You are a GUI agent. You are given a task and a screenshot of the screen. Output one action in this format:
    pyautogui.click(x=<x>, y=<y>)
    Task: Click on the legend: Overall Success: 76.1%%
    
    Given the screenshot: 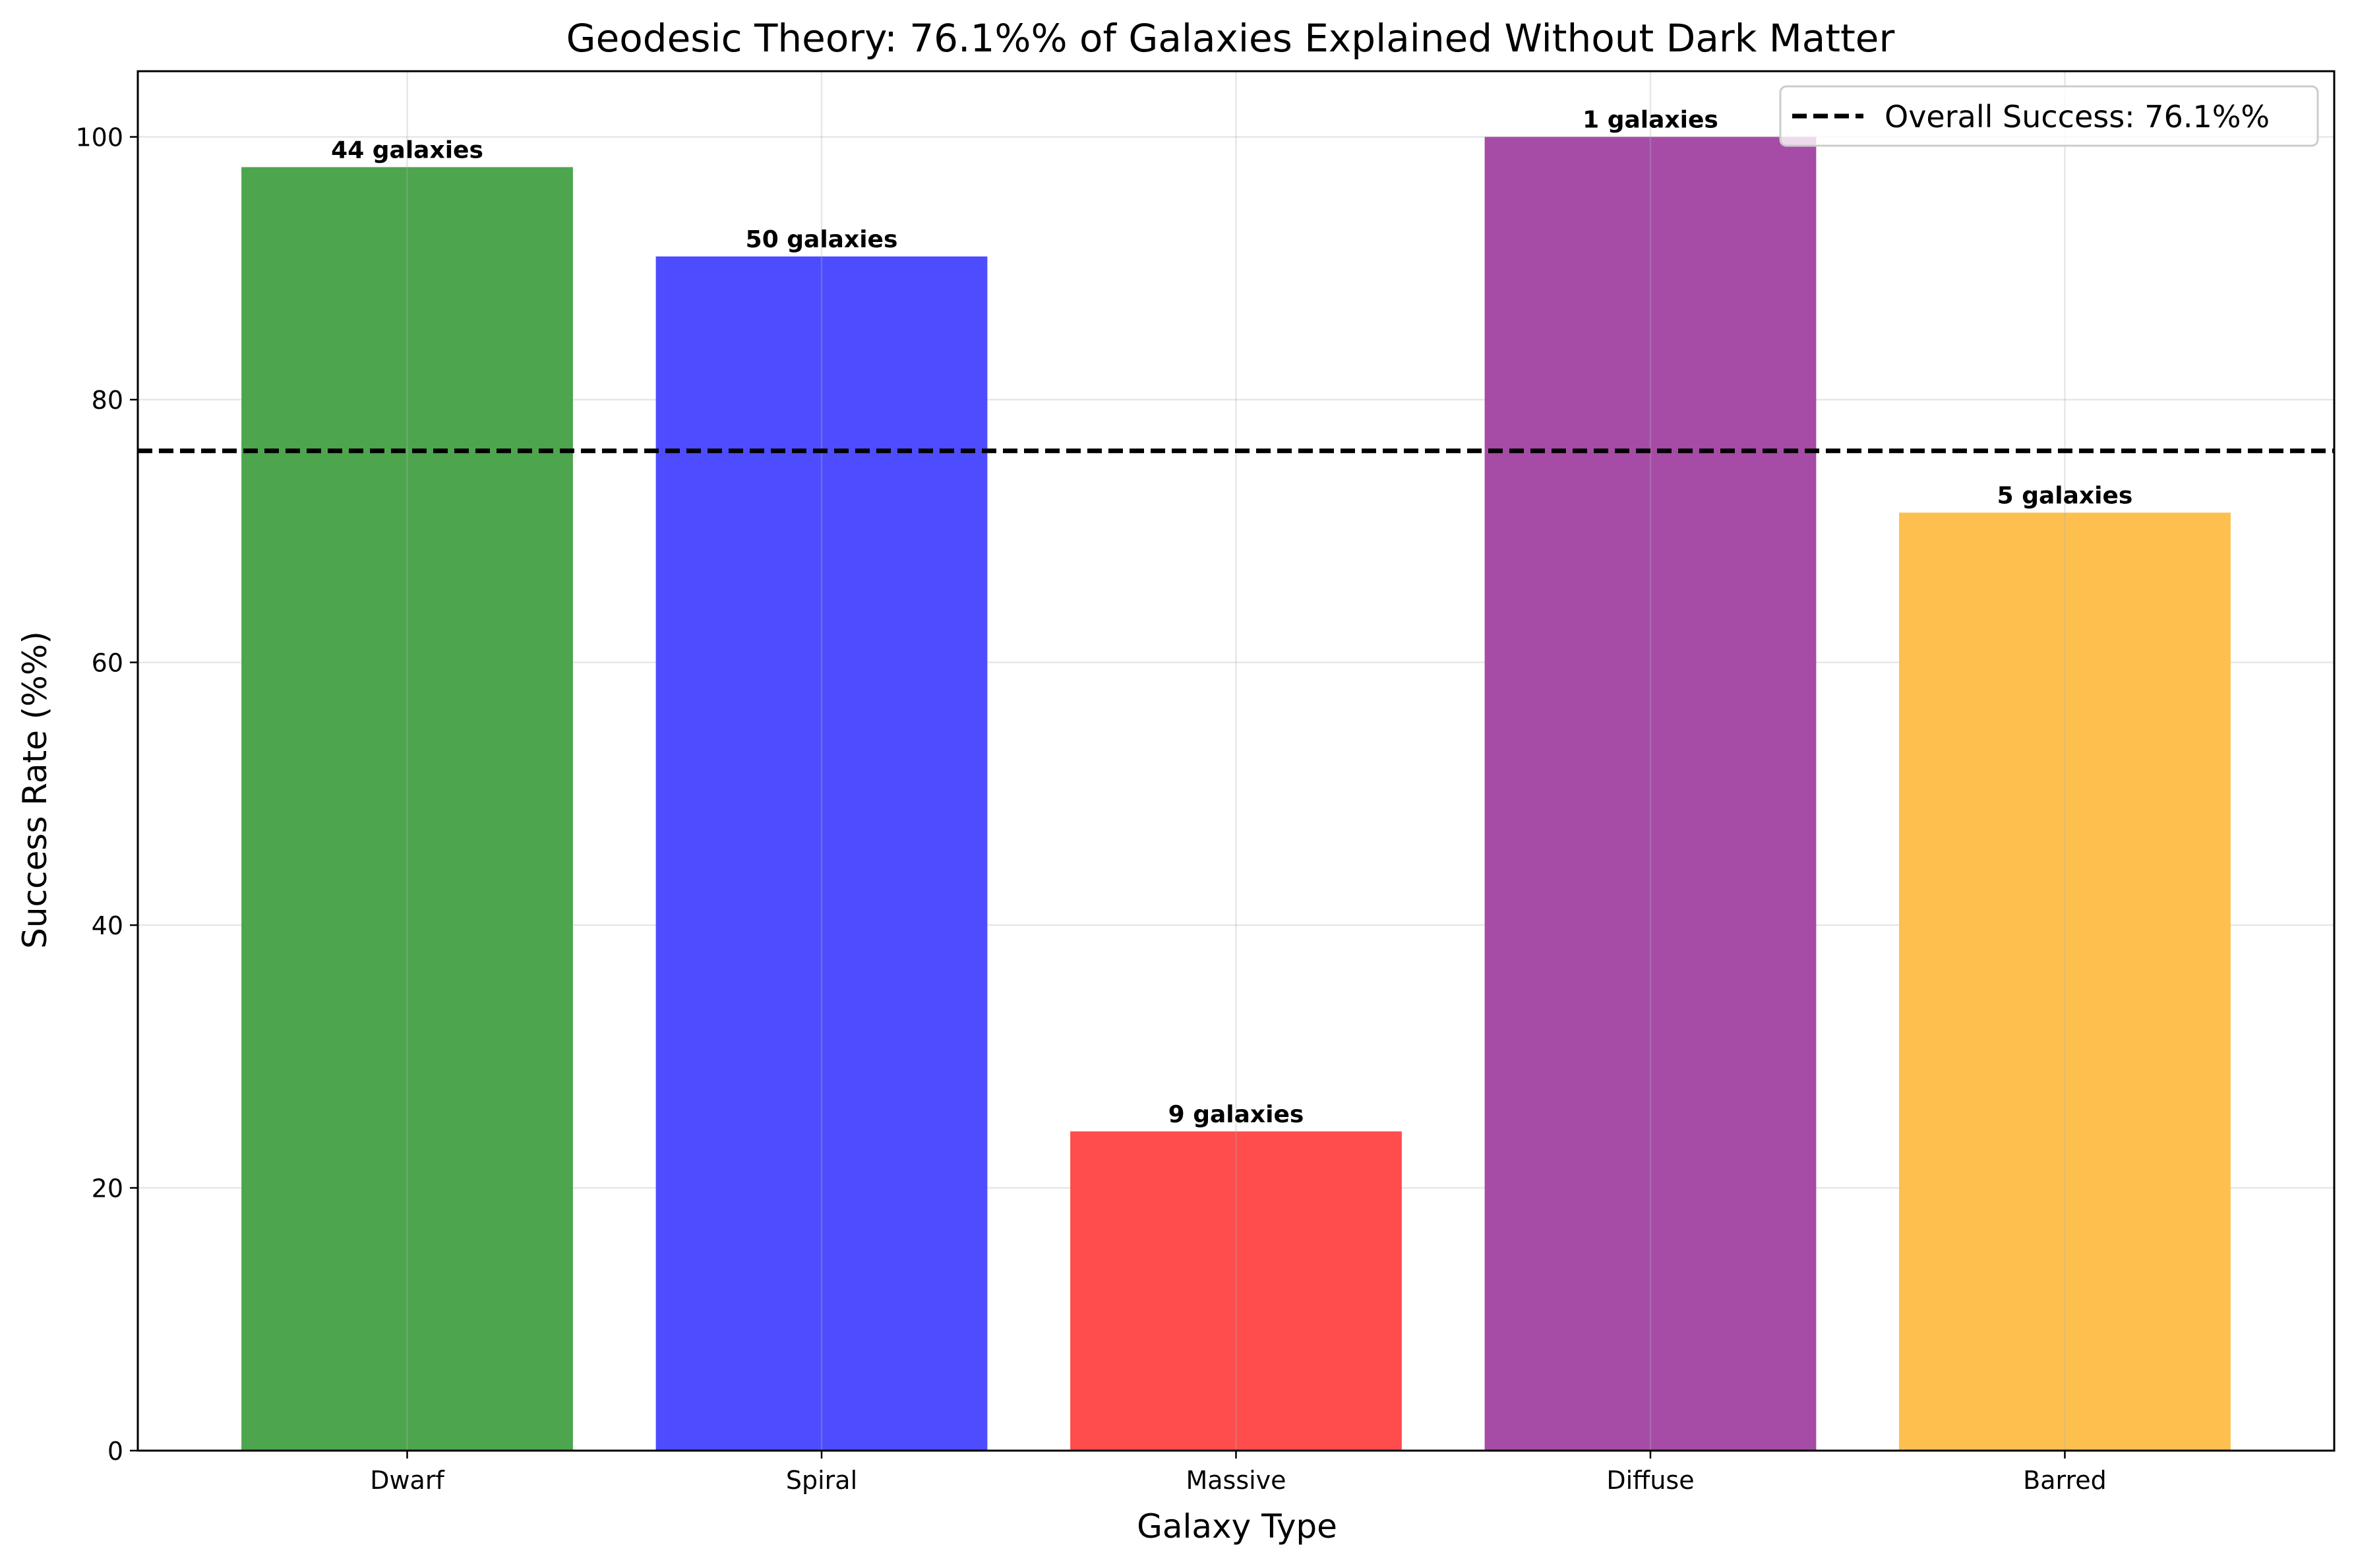 What is the action you would take?
    pyautogui.click(x=2049, y=116)
    